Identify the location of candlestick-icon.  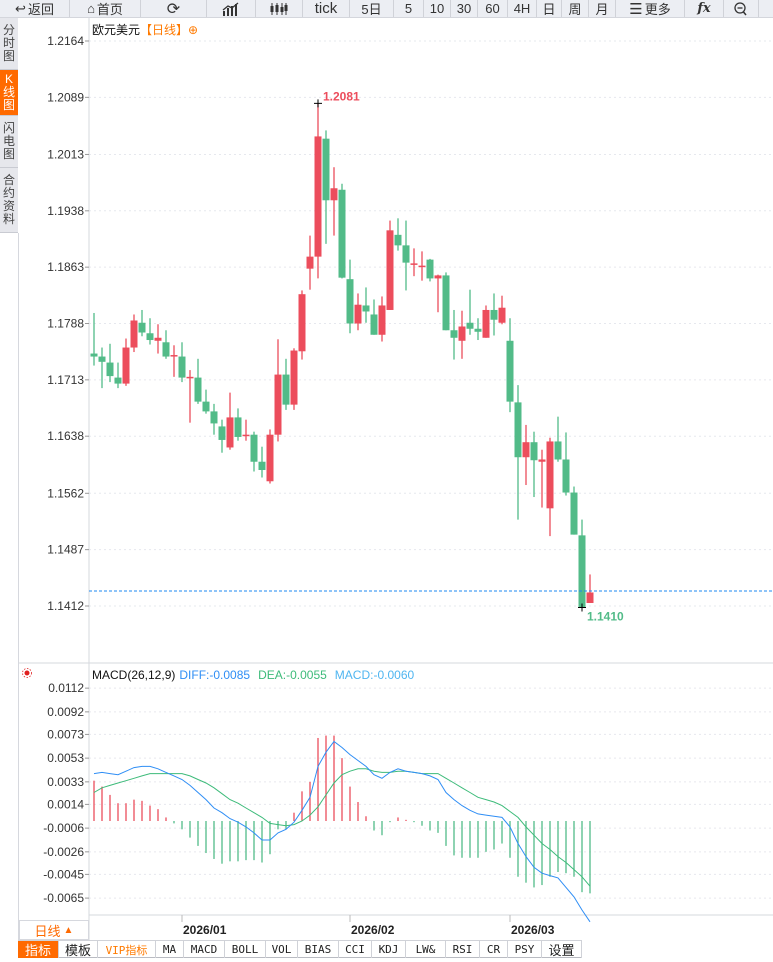
(279, 8).